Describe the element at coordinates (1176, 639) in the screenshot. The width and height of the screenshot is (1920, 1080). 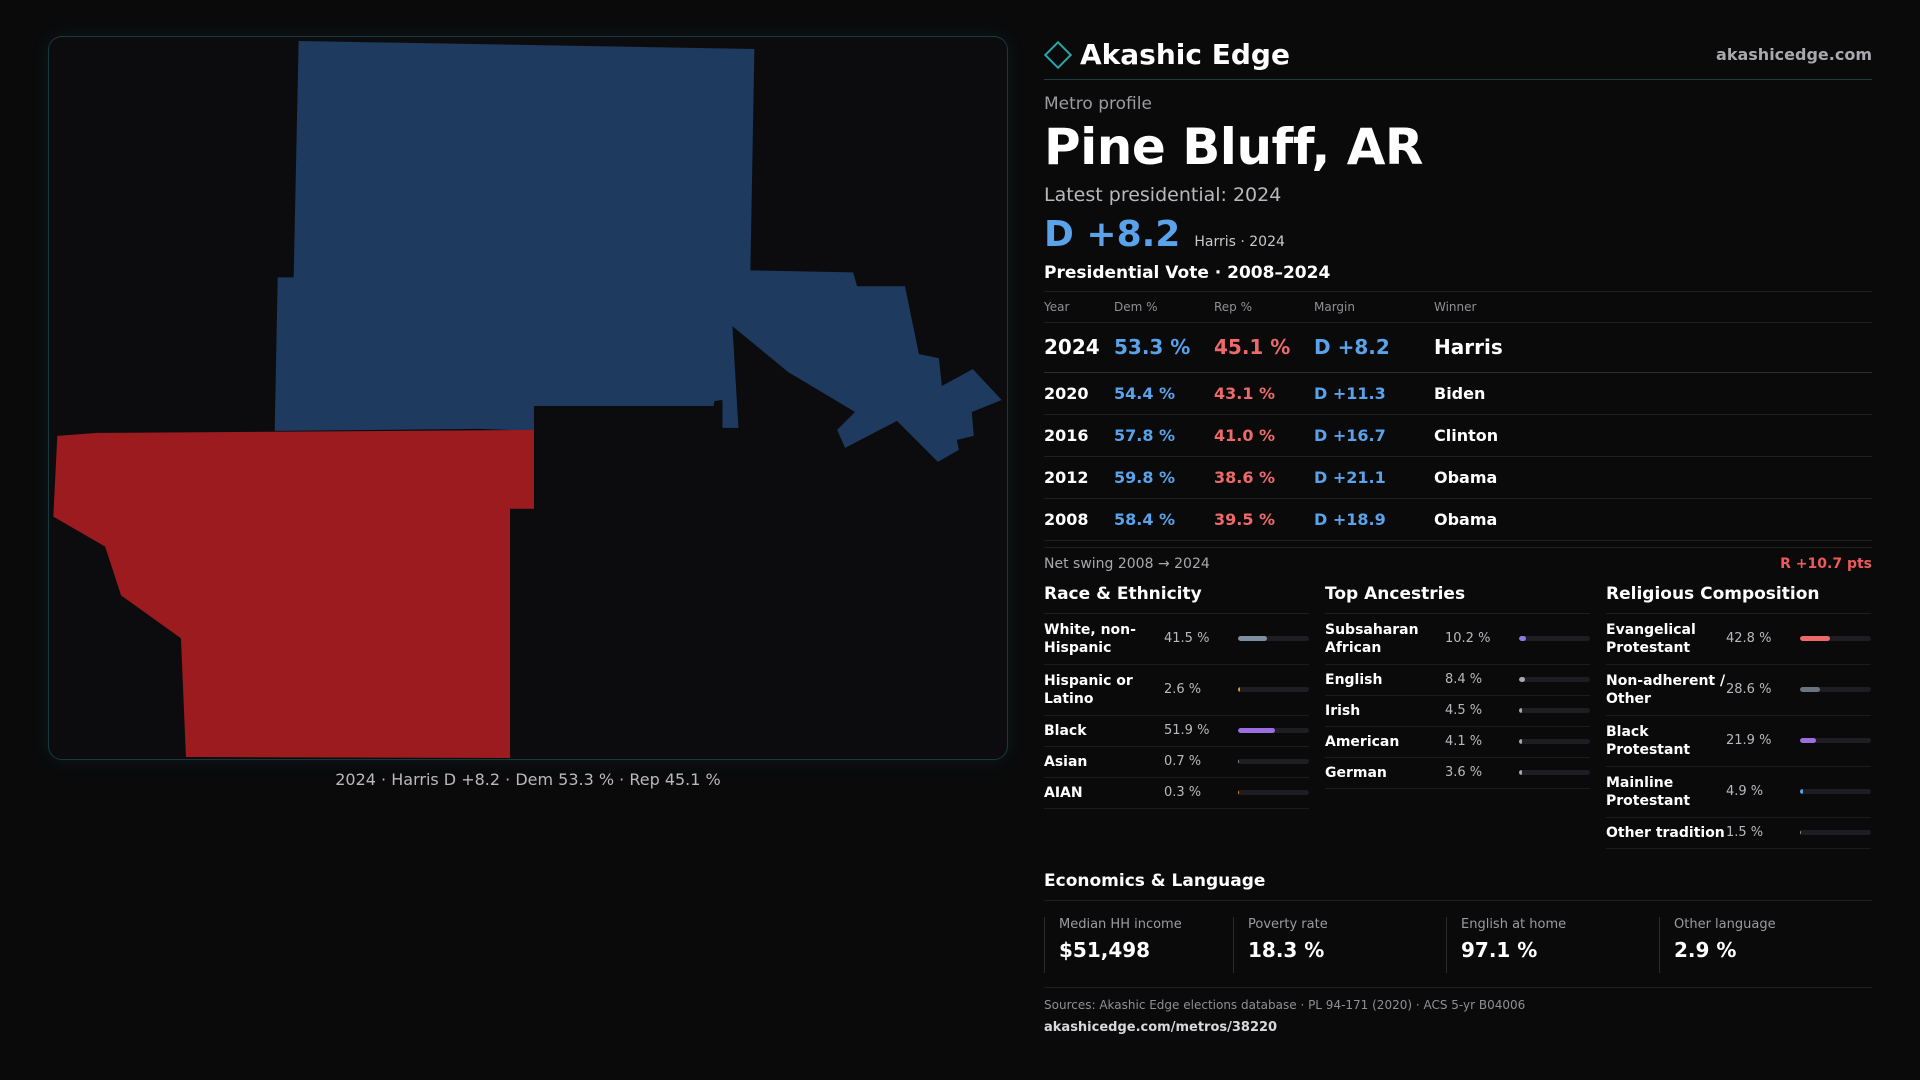
I see `list-item: White, non-Hispanic 41.5 %` at that location.